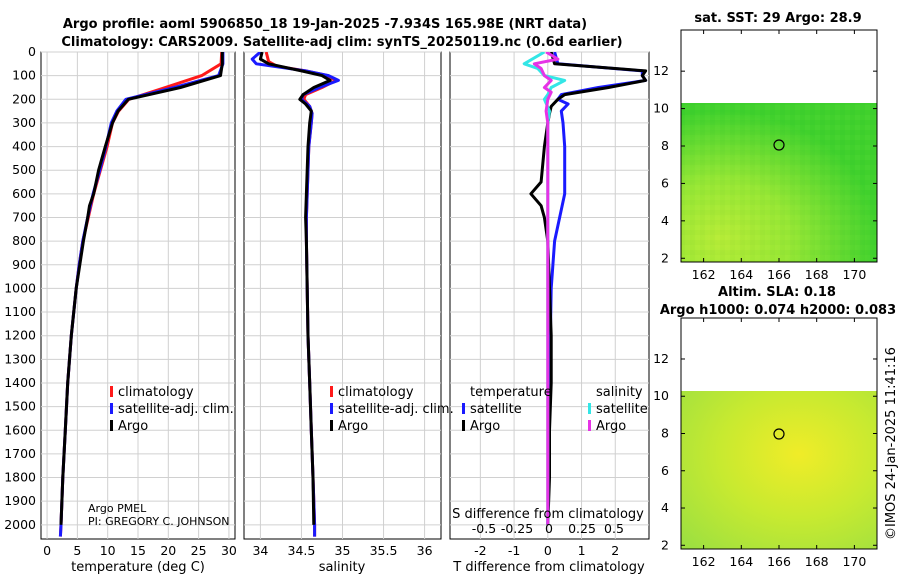 The height and width of the screenshot is (580, 900). Describe the element at coordinates (588, 288) in the screenshot. I see `series-line-temperature-argo` at that location.